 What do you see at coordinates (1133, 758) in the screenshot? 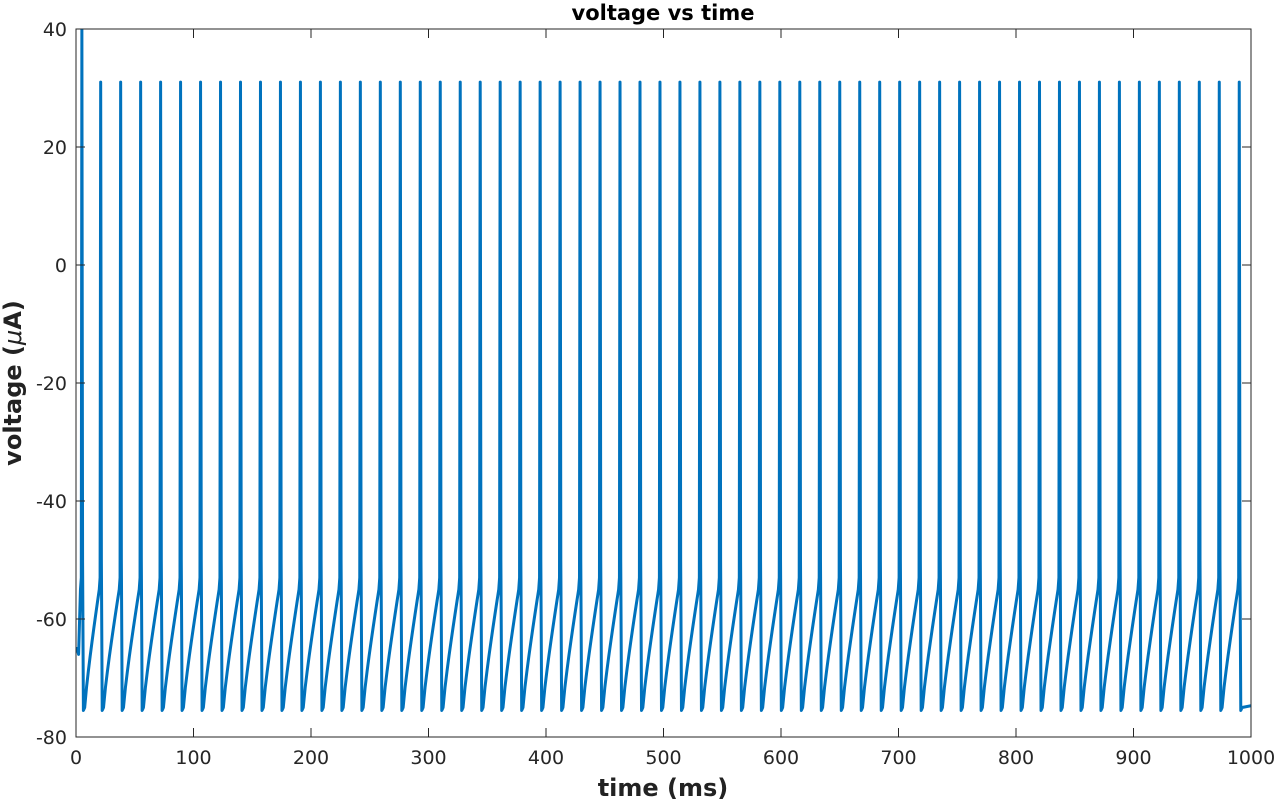
I see `x-tick-label: 900` at bounding box center [1133, 758].